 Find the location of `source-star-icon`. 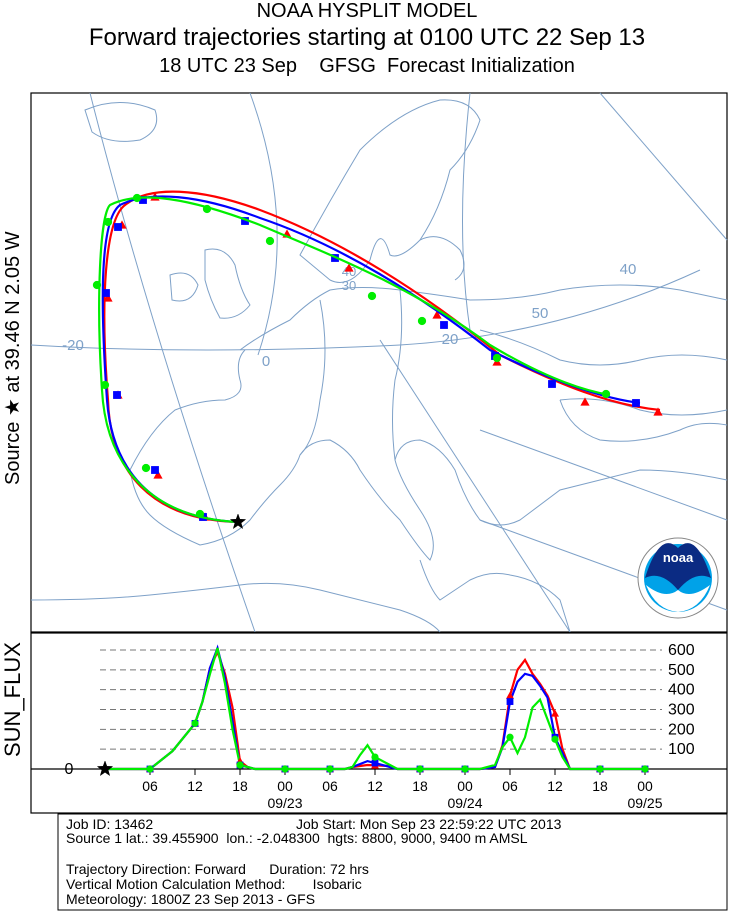

source-star-icon is located at coordinates (238, 521).